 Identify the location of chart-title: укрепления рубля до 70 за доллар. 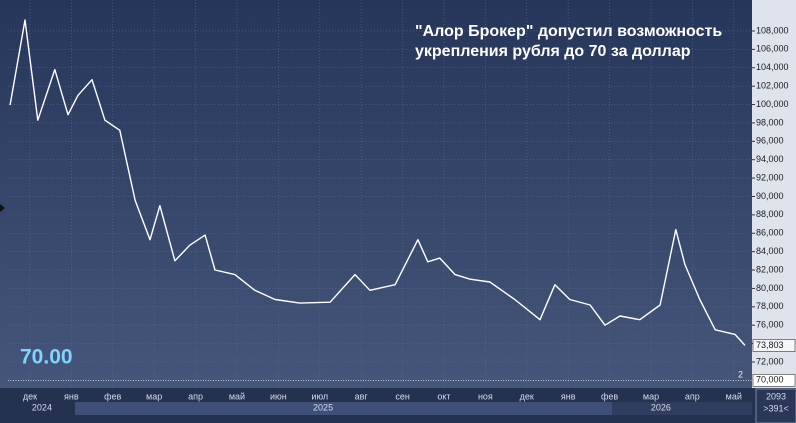
(553, 51).